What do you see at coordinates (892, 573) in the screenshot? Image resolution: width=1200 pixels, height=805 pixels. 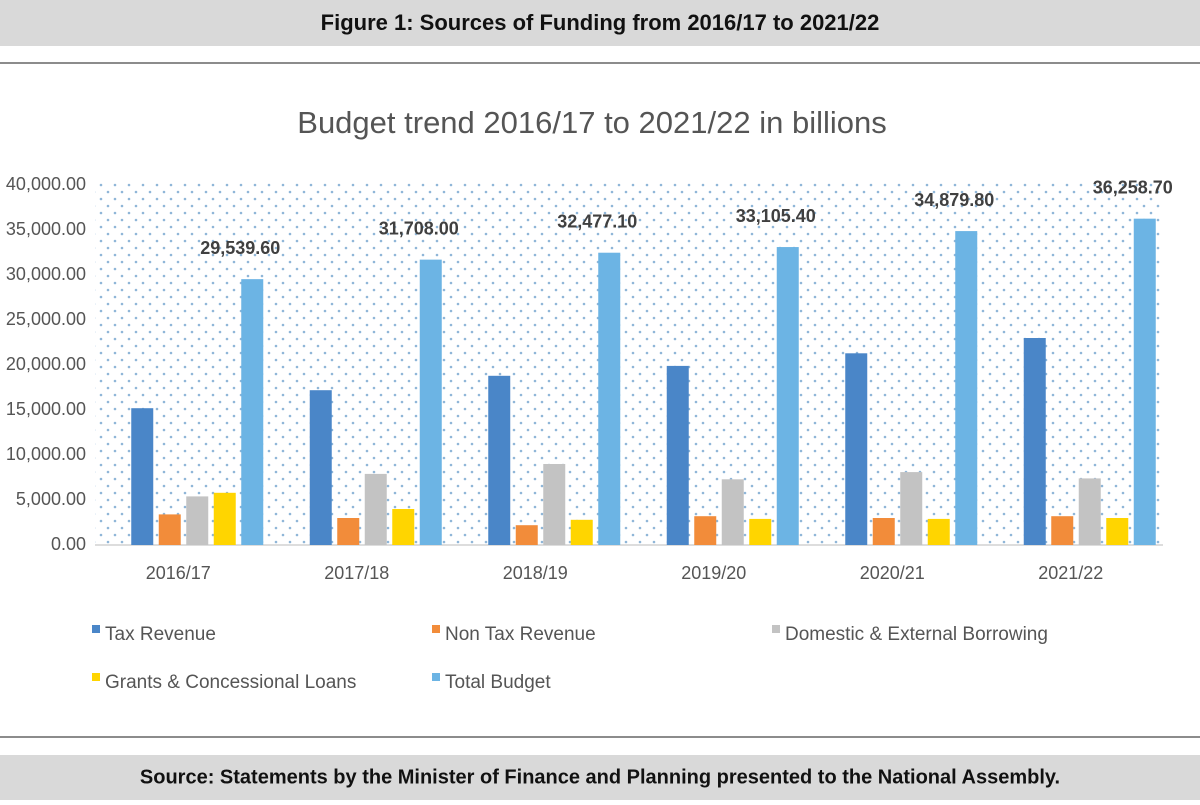 I see `x-tick-label: 2020/21` at bounding box center [892, 573].